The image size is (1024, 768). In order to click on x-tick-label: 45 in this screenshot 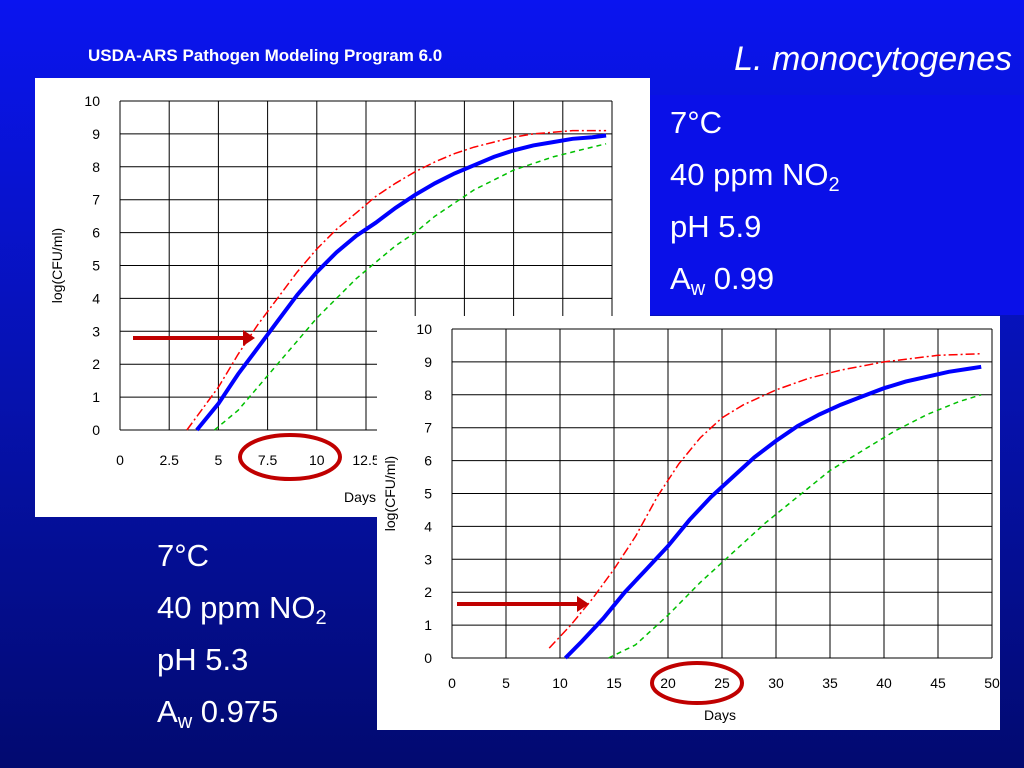, I will do `click(938, 683)`.